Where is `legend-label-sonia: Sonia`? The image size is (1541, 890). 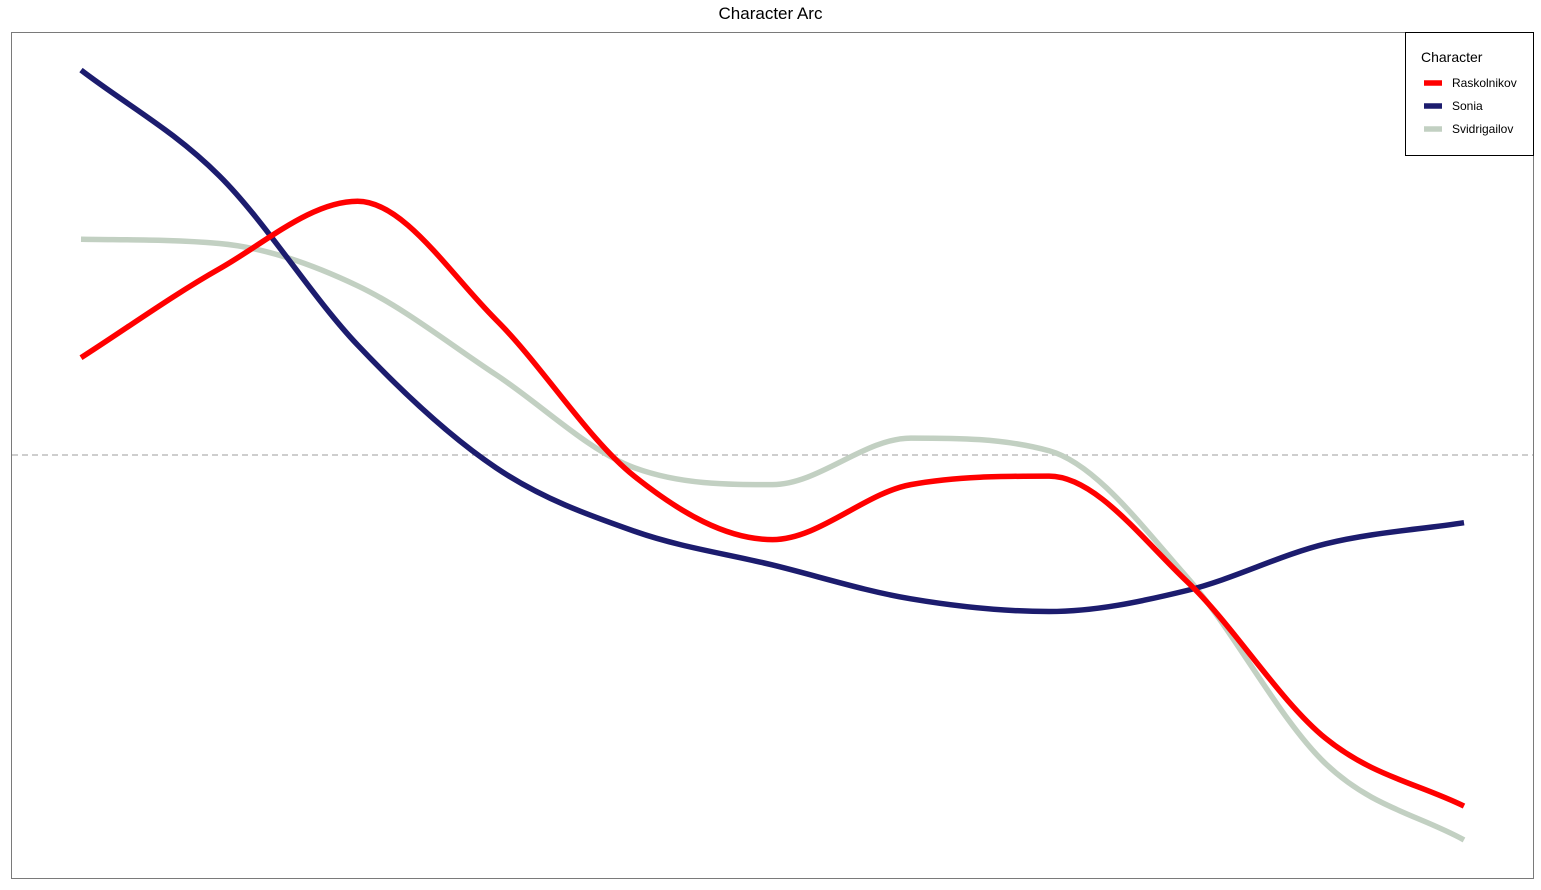 legend-label-sonia: Sonia is located at coordinates (1467, 106).